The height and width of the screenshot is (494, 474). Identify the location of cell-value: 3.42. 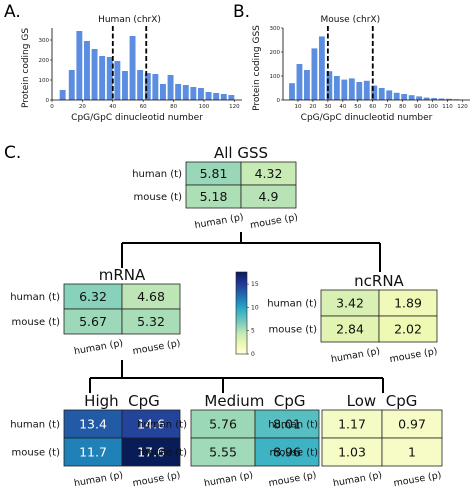
(350, 303).